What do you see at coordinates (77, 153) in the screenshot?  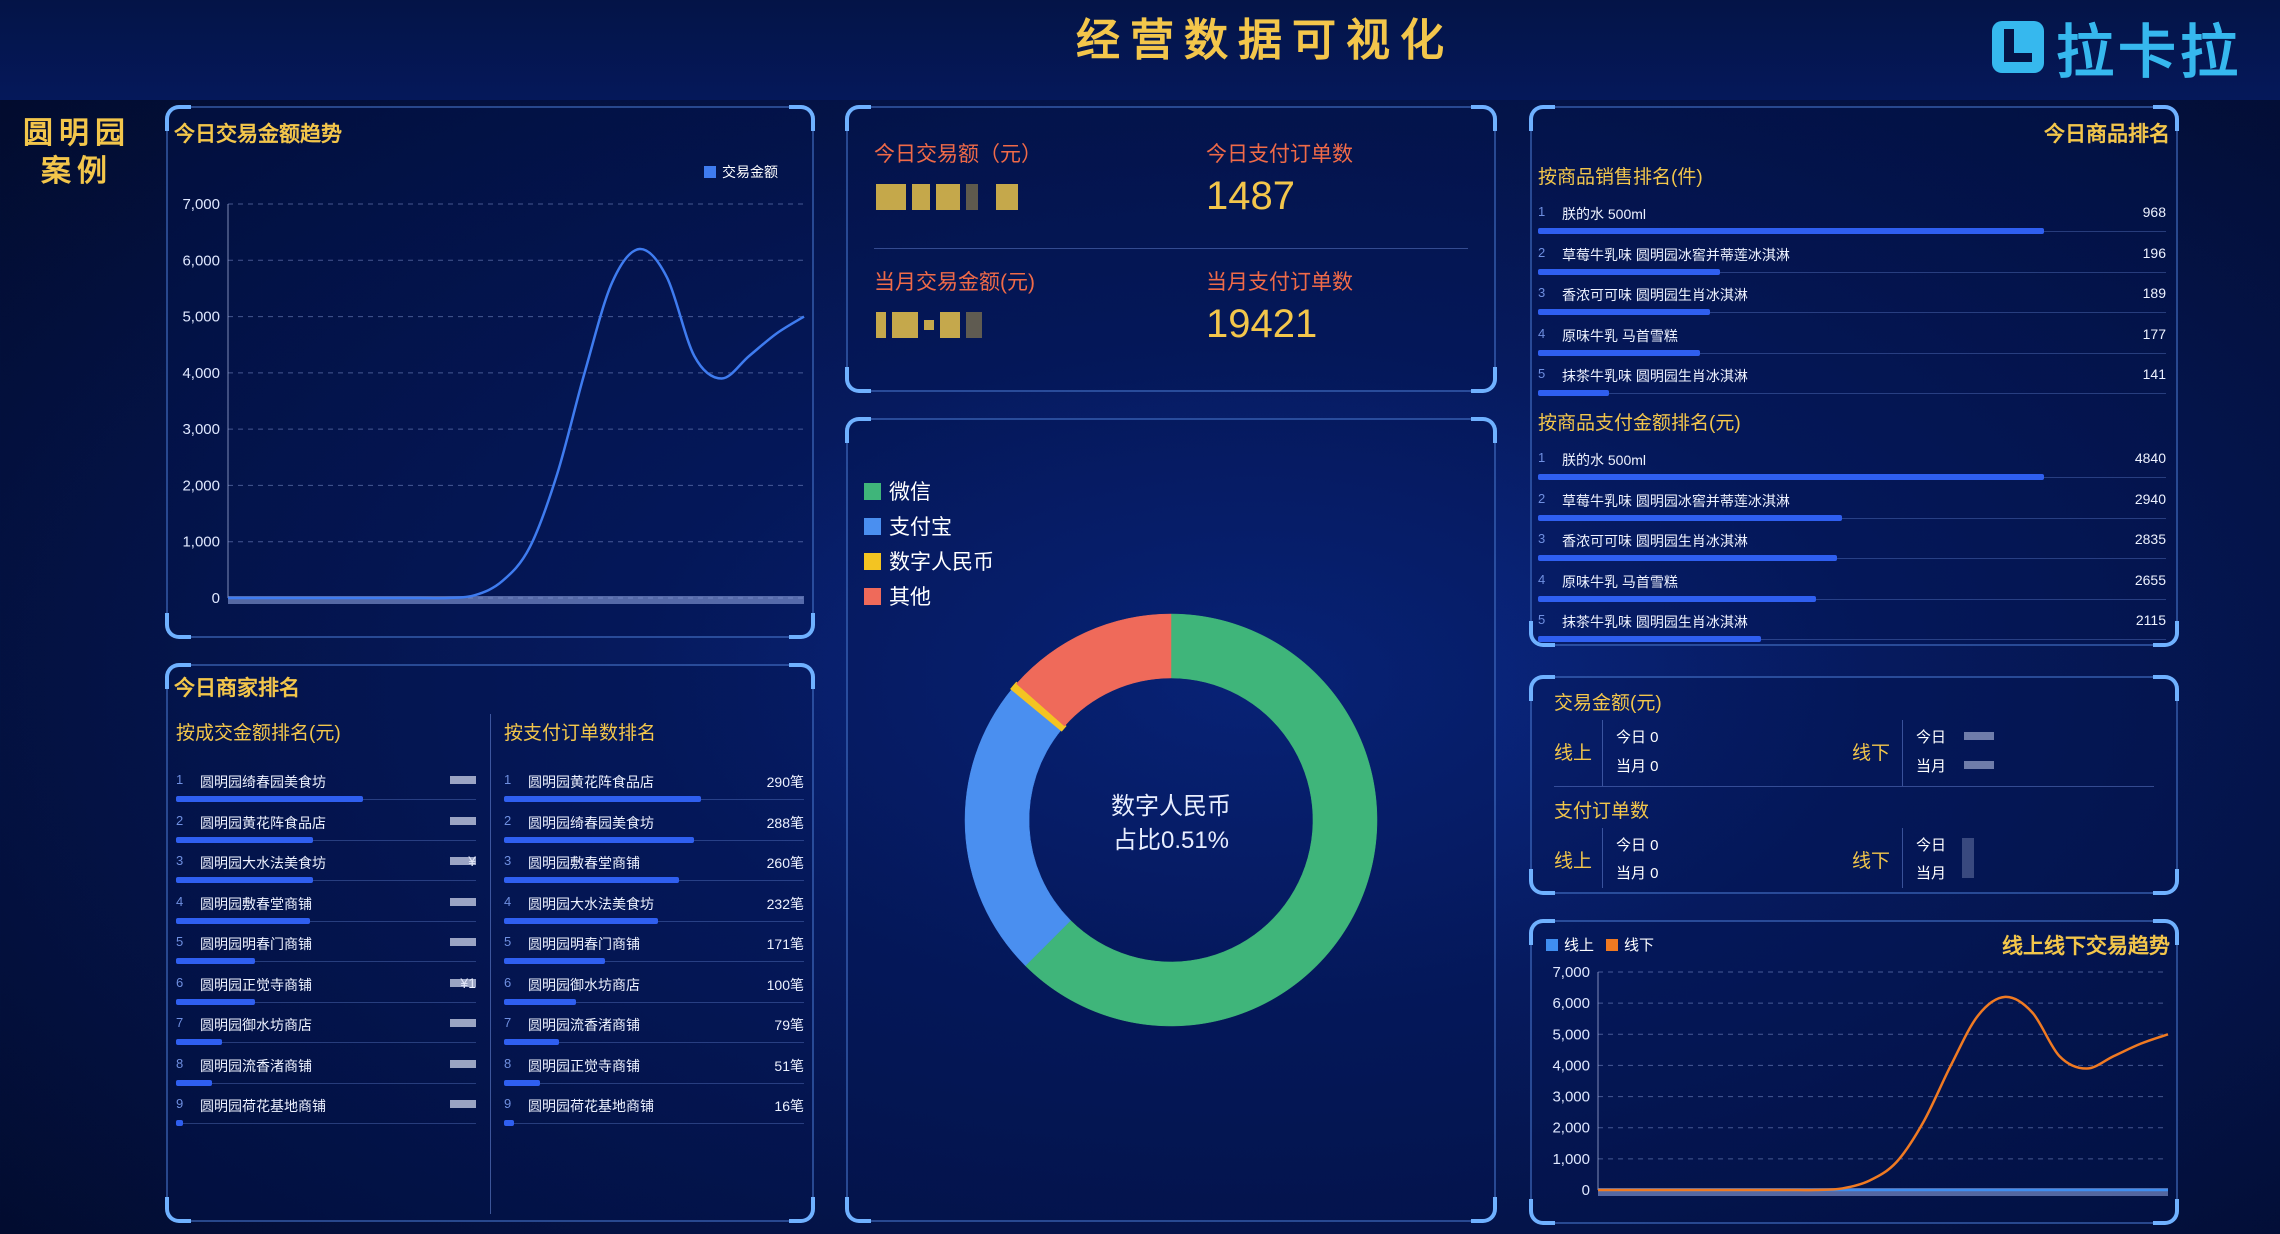 I see `case-label: 圆明园 案例` at bounding box center [77, 153].